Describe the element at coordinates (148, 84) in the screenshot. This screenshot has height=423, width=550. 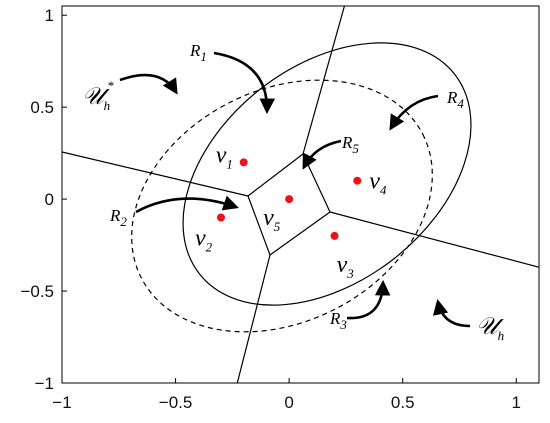
I see `arrow-uh-star` at that location.